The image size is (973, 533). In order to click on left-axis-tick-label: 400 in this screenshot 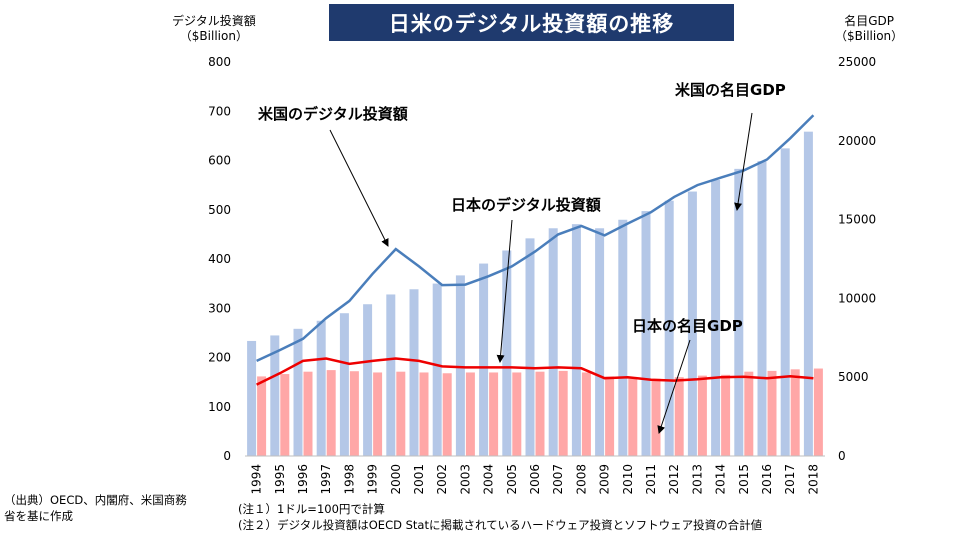, I will do `click(219, 259)`.